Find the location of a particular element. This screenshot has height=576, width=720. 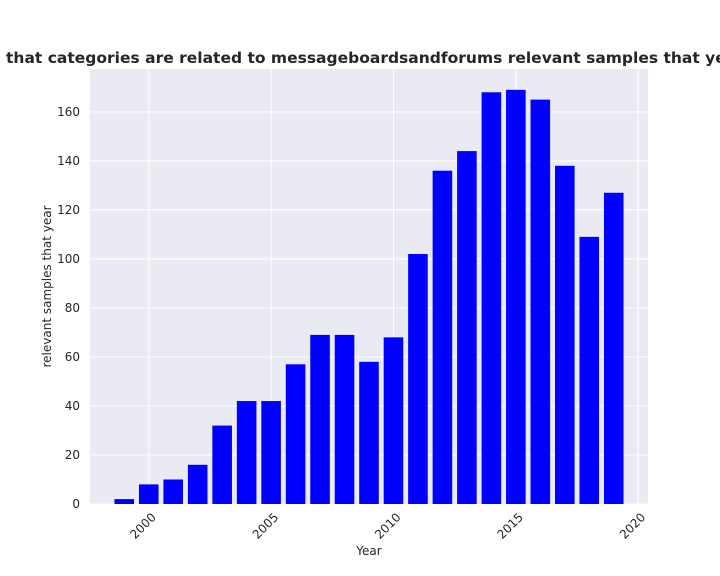

bar-2014 is located at coordinates (491, 298).